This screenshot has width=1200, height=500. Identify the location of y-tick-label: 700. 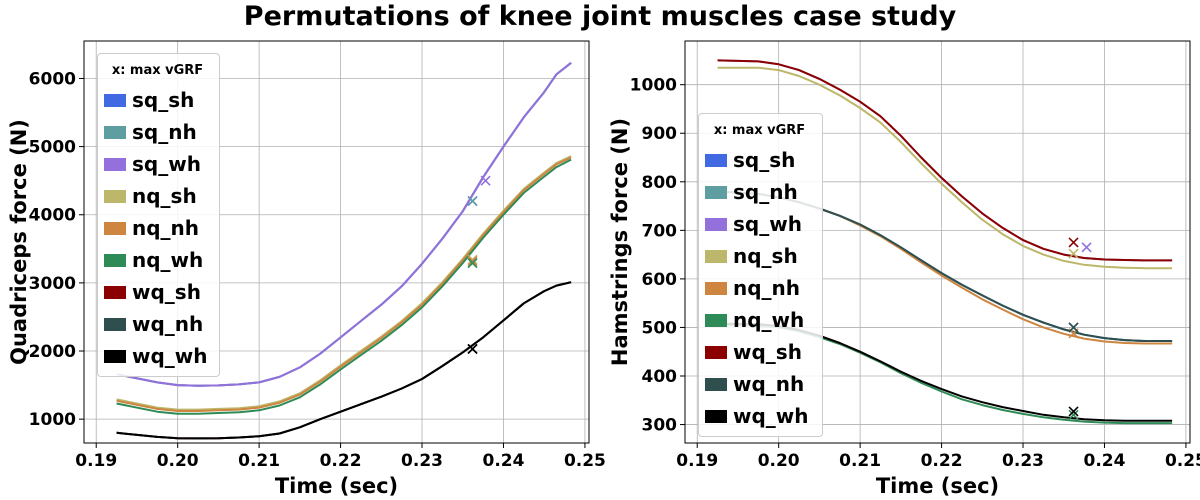
(660, 231).